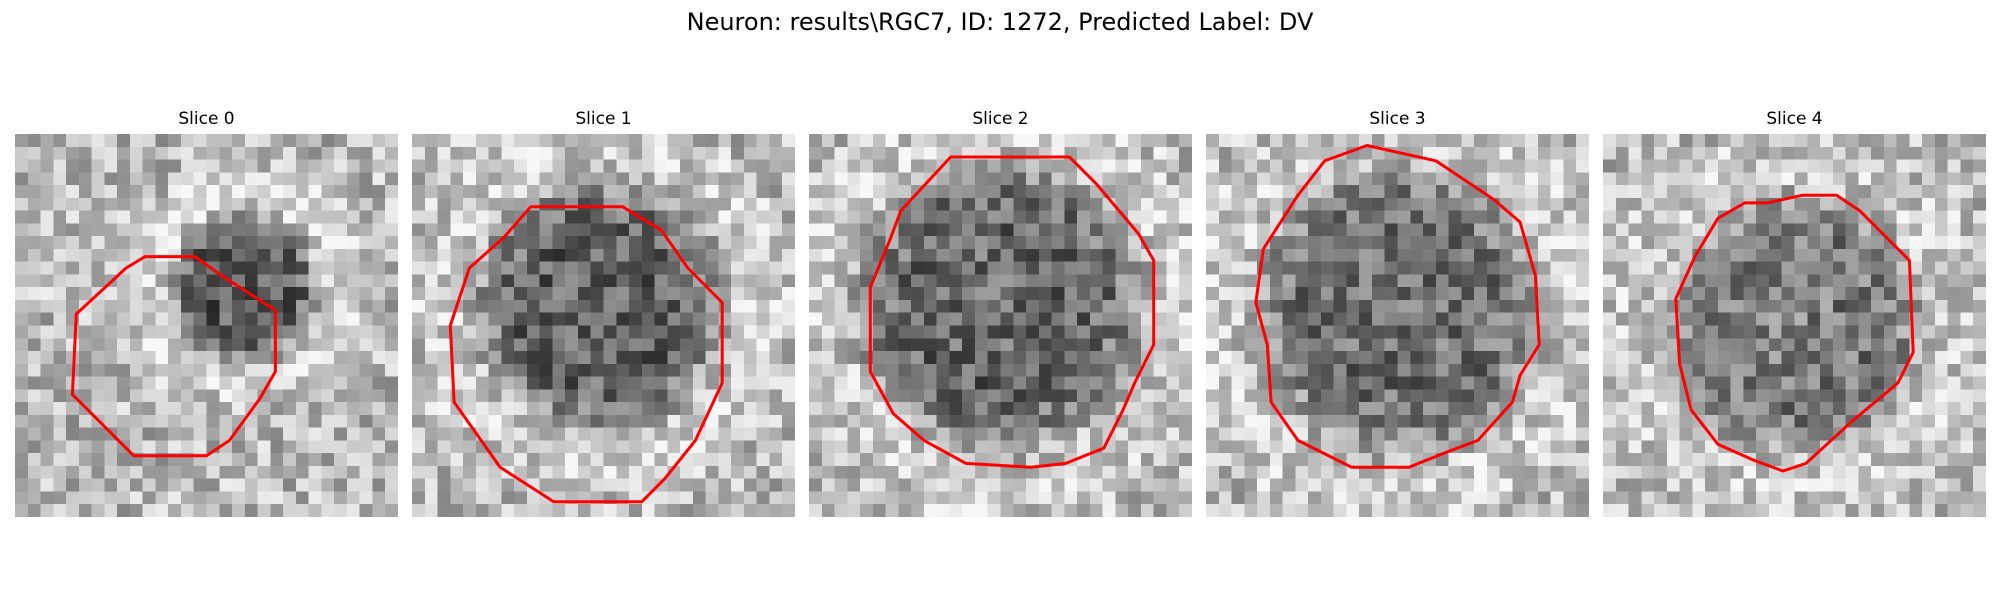 The width and height of the screenshot is (2000, 600). Describe the element at coordinates (603, 119) in the screenshot. I see `slice-title-1: Slice 1` at that location.